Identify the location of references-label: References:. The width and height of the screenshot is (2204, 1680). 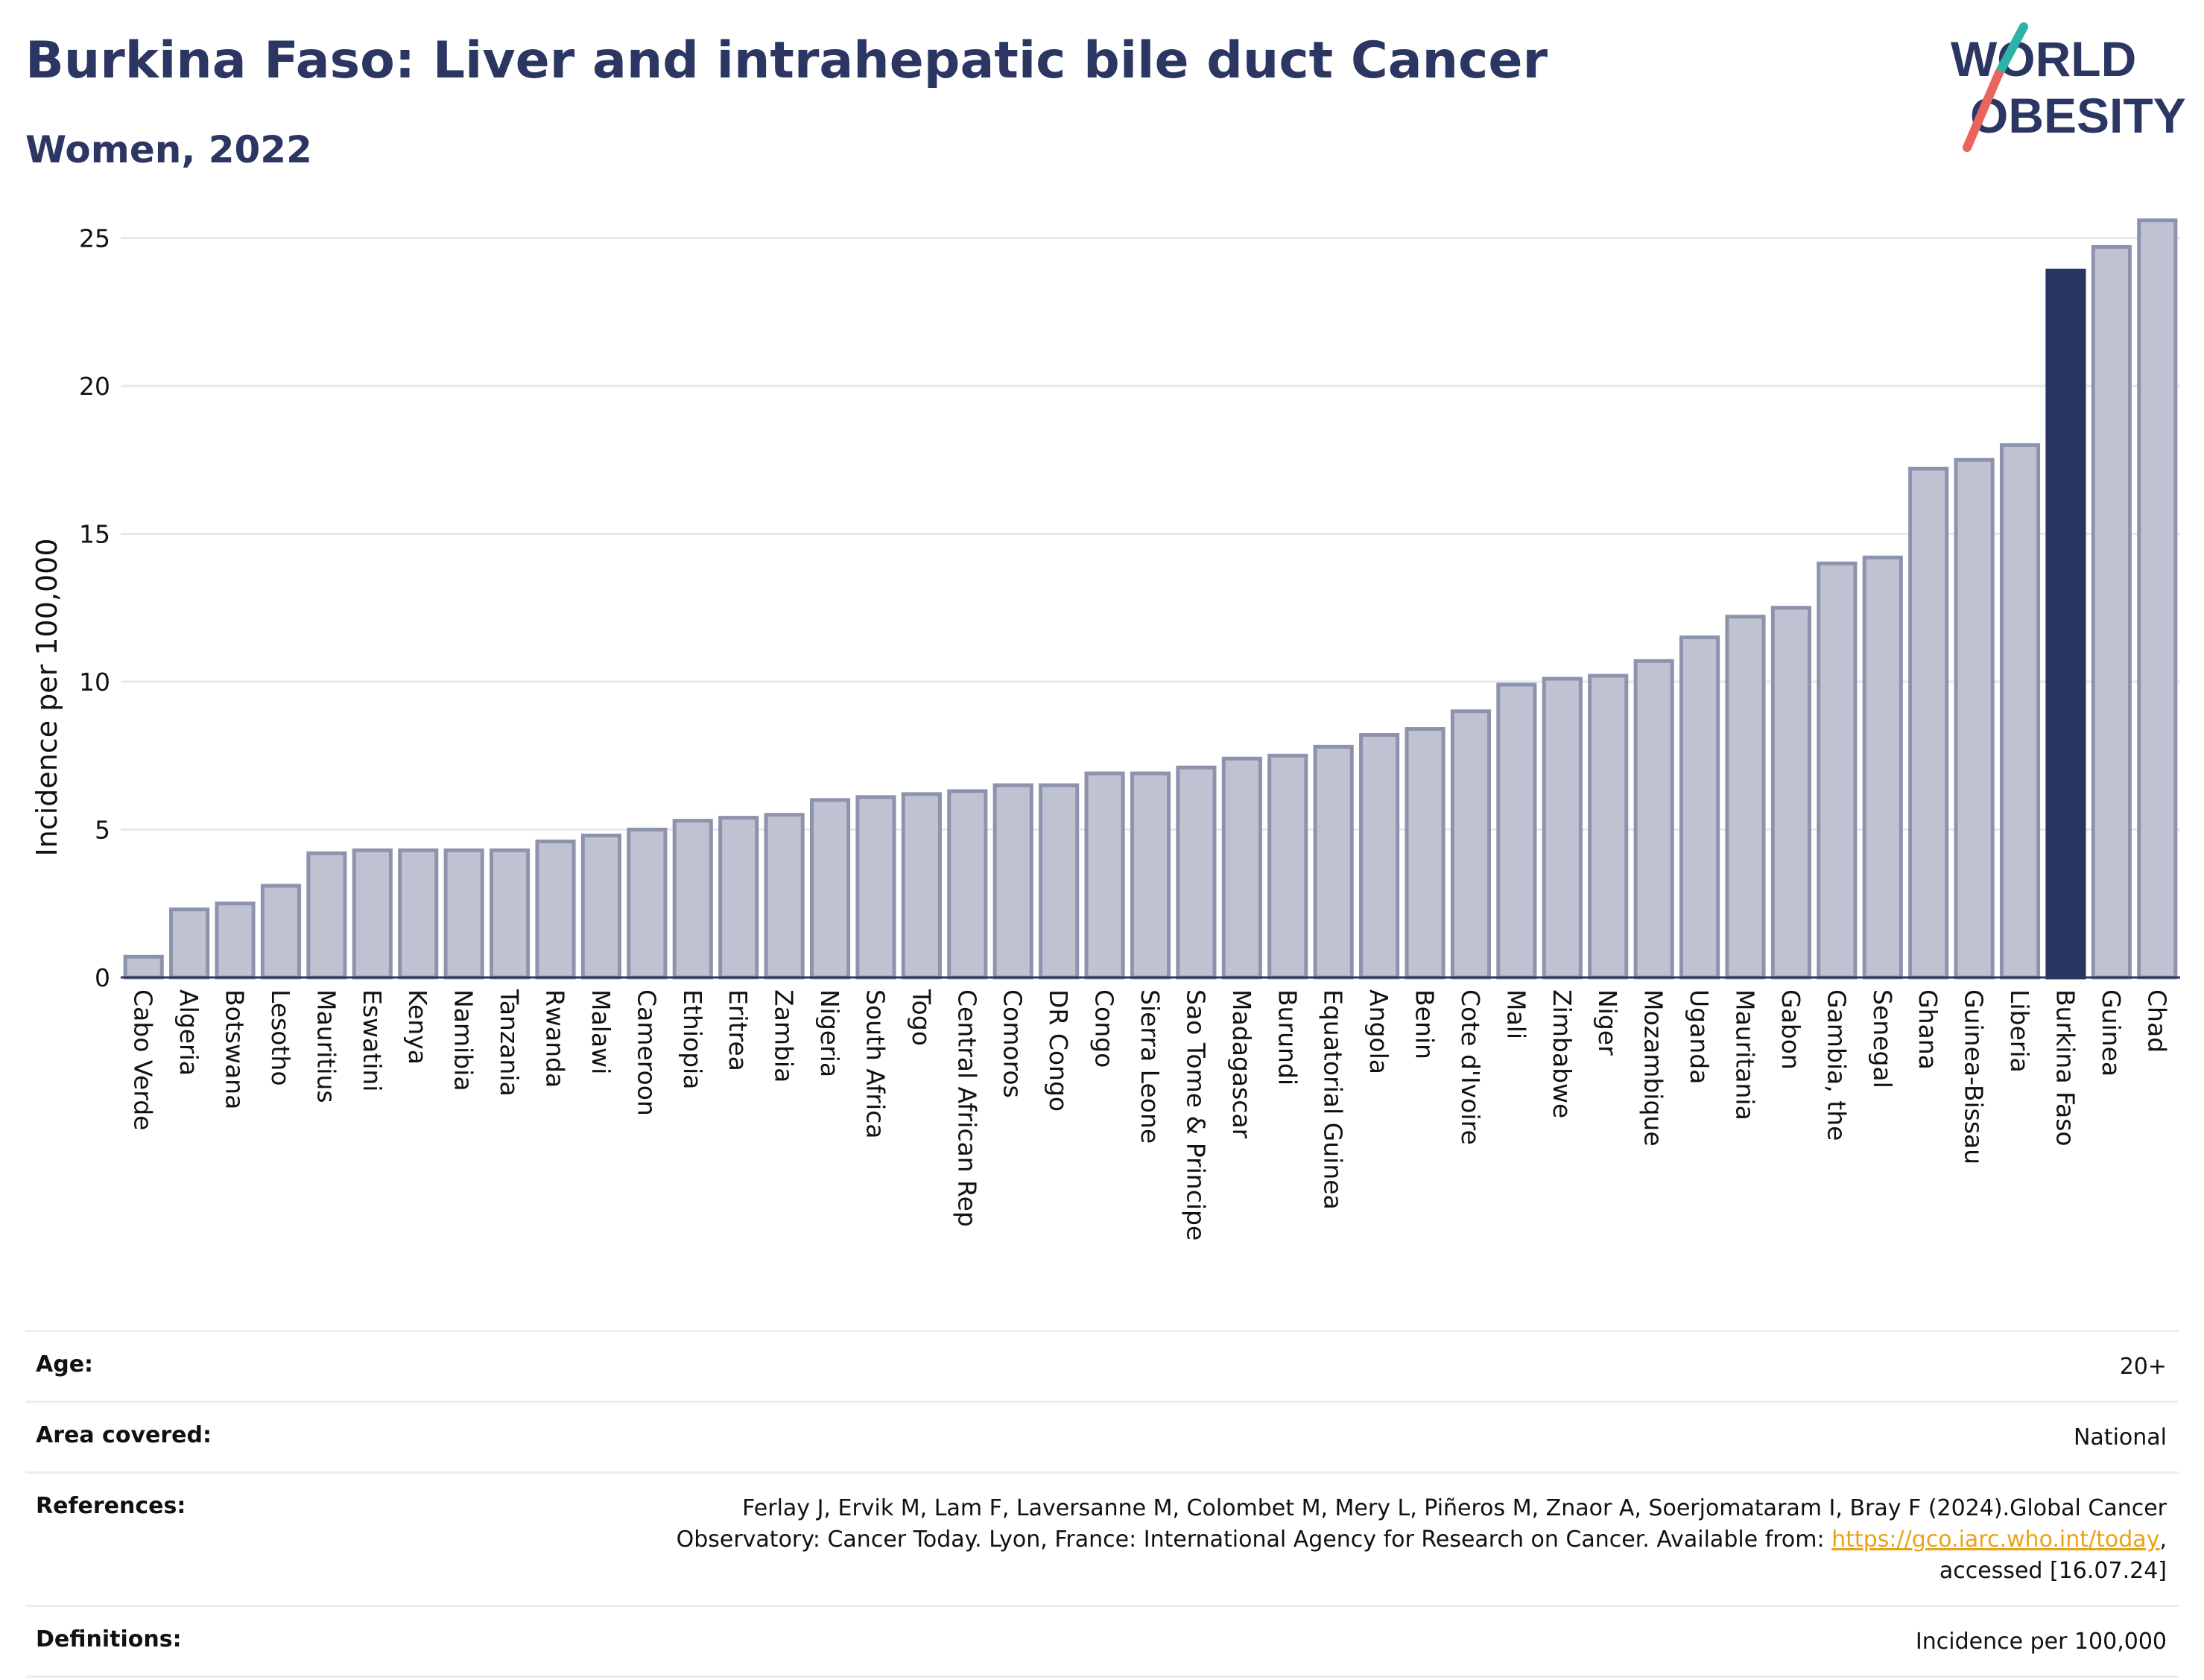
(111, 1506).